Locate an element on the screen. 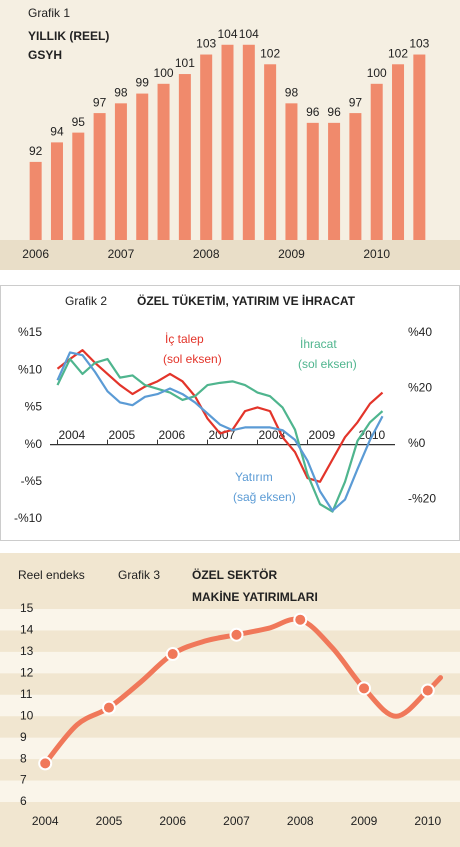 Image resolution: width=460 pixels, height=847 pixels. y-tick-label: 6 is located at coordinates (23, 801).